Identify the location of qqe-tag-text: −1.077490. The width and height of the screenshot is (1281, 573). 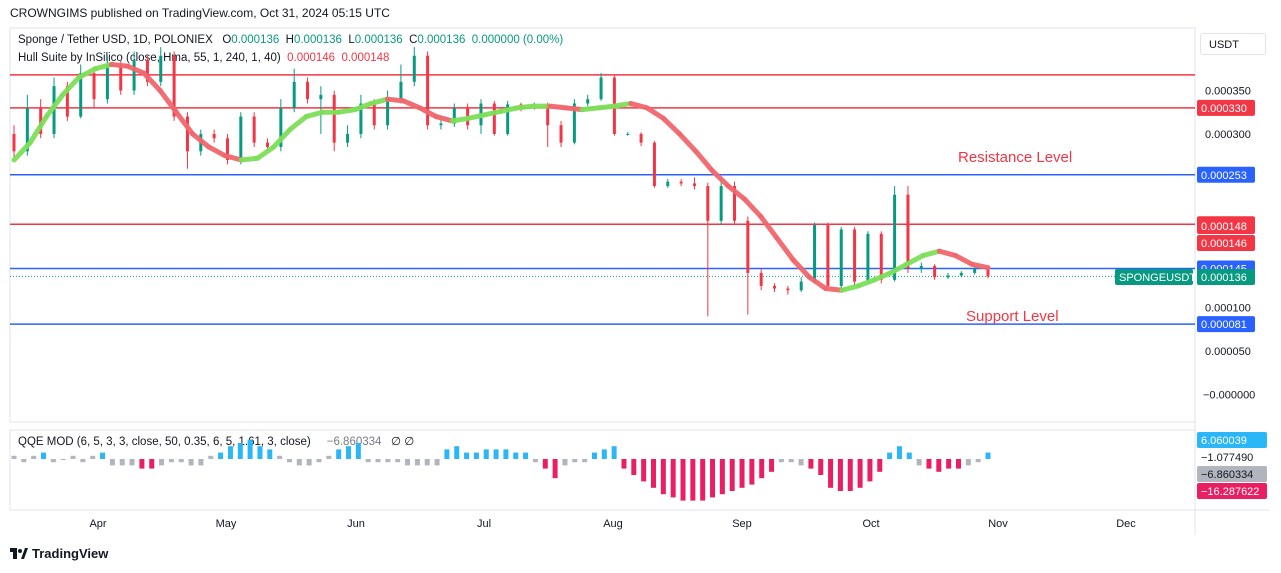
(1227, 458).